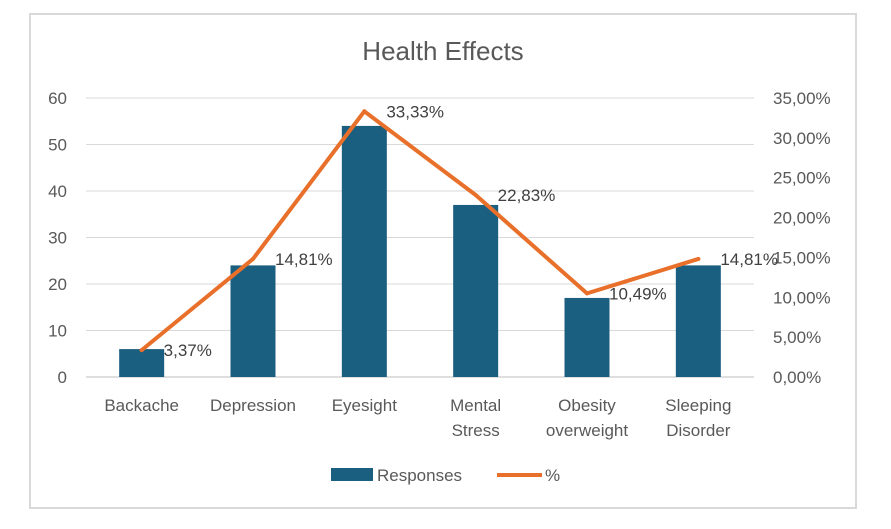  Describe the element at coordinates (57, 331) in the screenshot. I see `y-left-tick-label: 10` at that location.